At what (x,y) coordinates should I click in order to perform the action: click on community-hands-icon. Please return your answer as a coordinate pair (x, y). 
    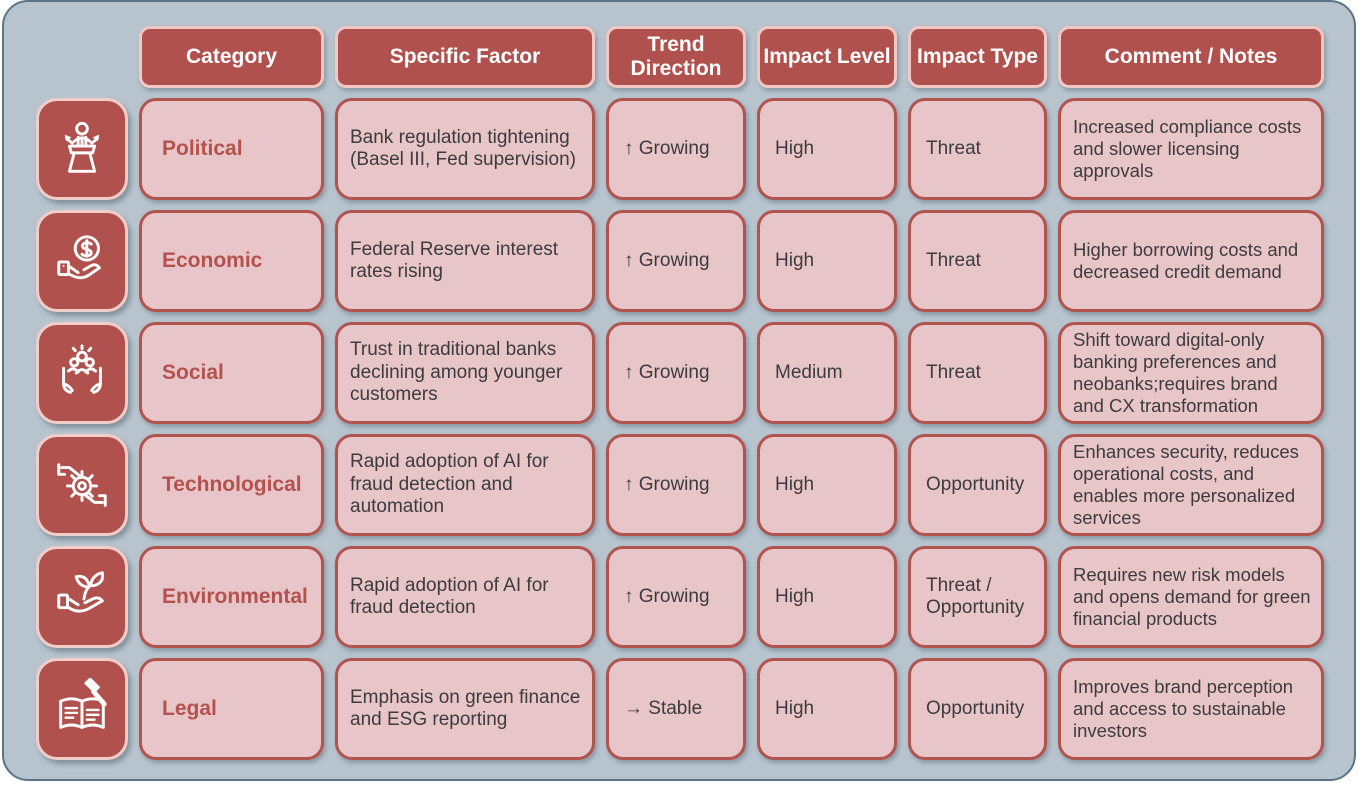
    Looking at the image, I should click on (82, 369).